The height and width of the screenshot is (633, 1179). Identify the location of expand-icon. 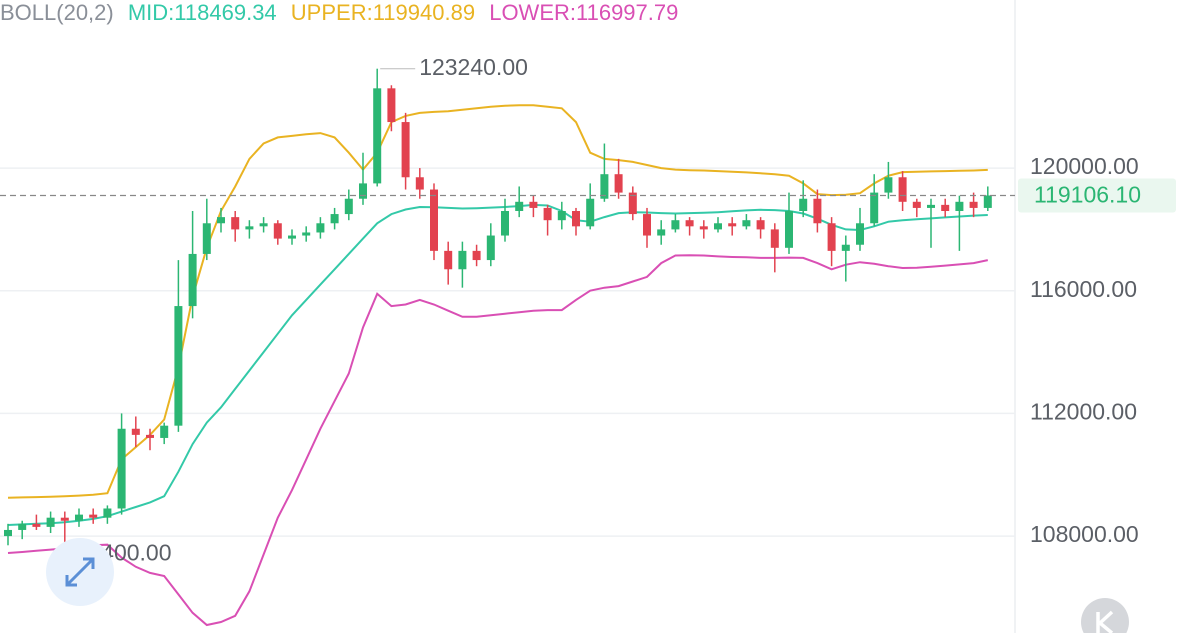
(80, 572).